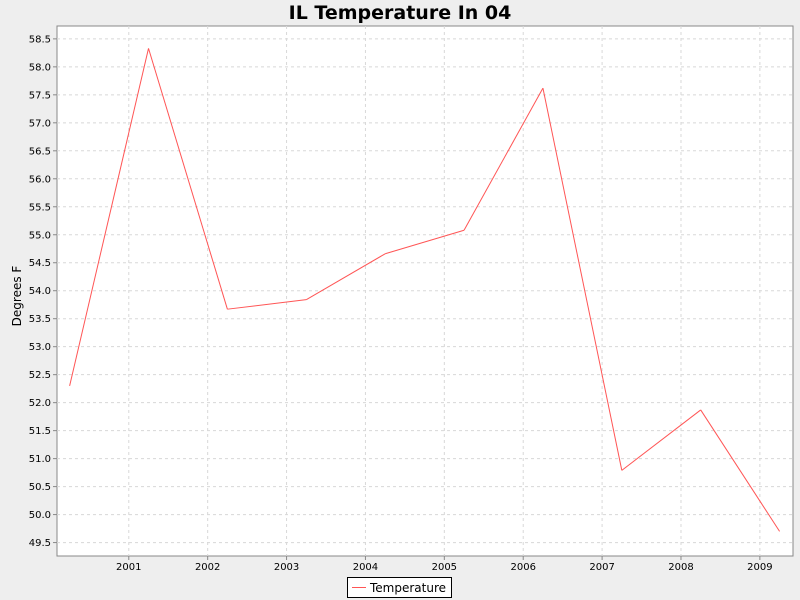  I want to click on x-tick-label: 2003, so click(286, 567).